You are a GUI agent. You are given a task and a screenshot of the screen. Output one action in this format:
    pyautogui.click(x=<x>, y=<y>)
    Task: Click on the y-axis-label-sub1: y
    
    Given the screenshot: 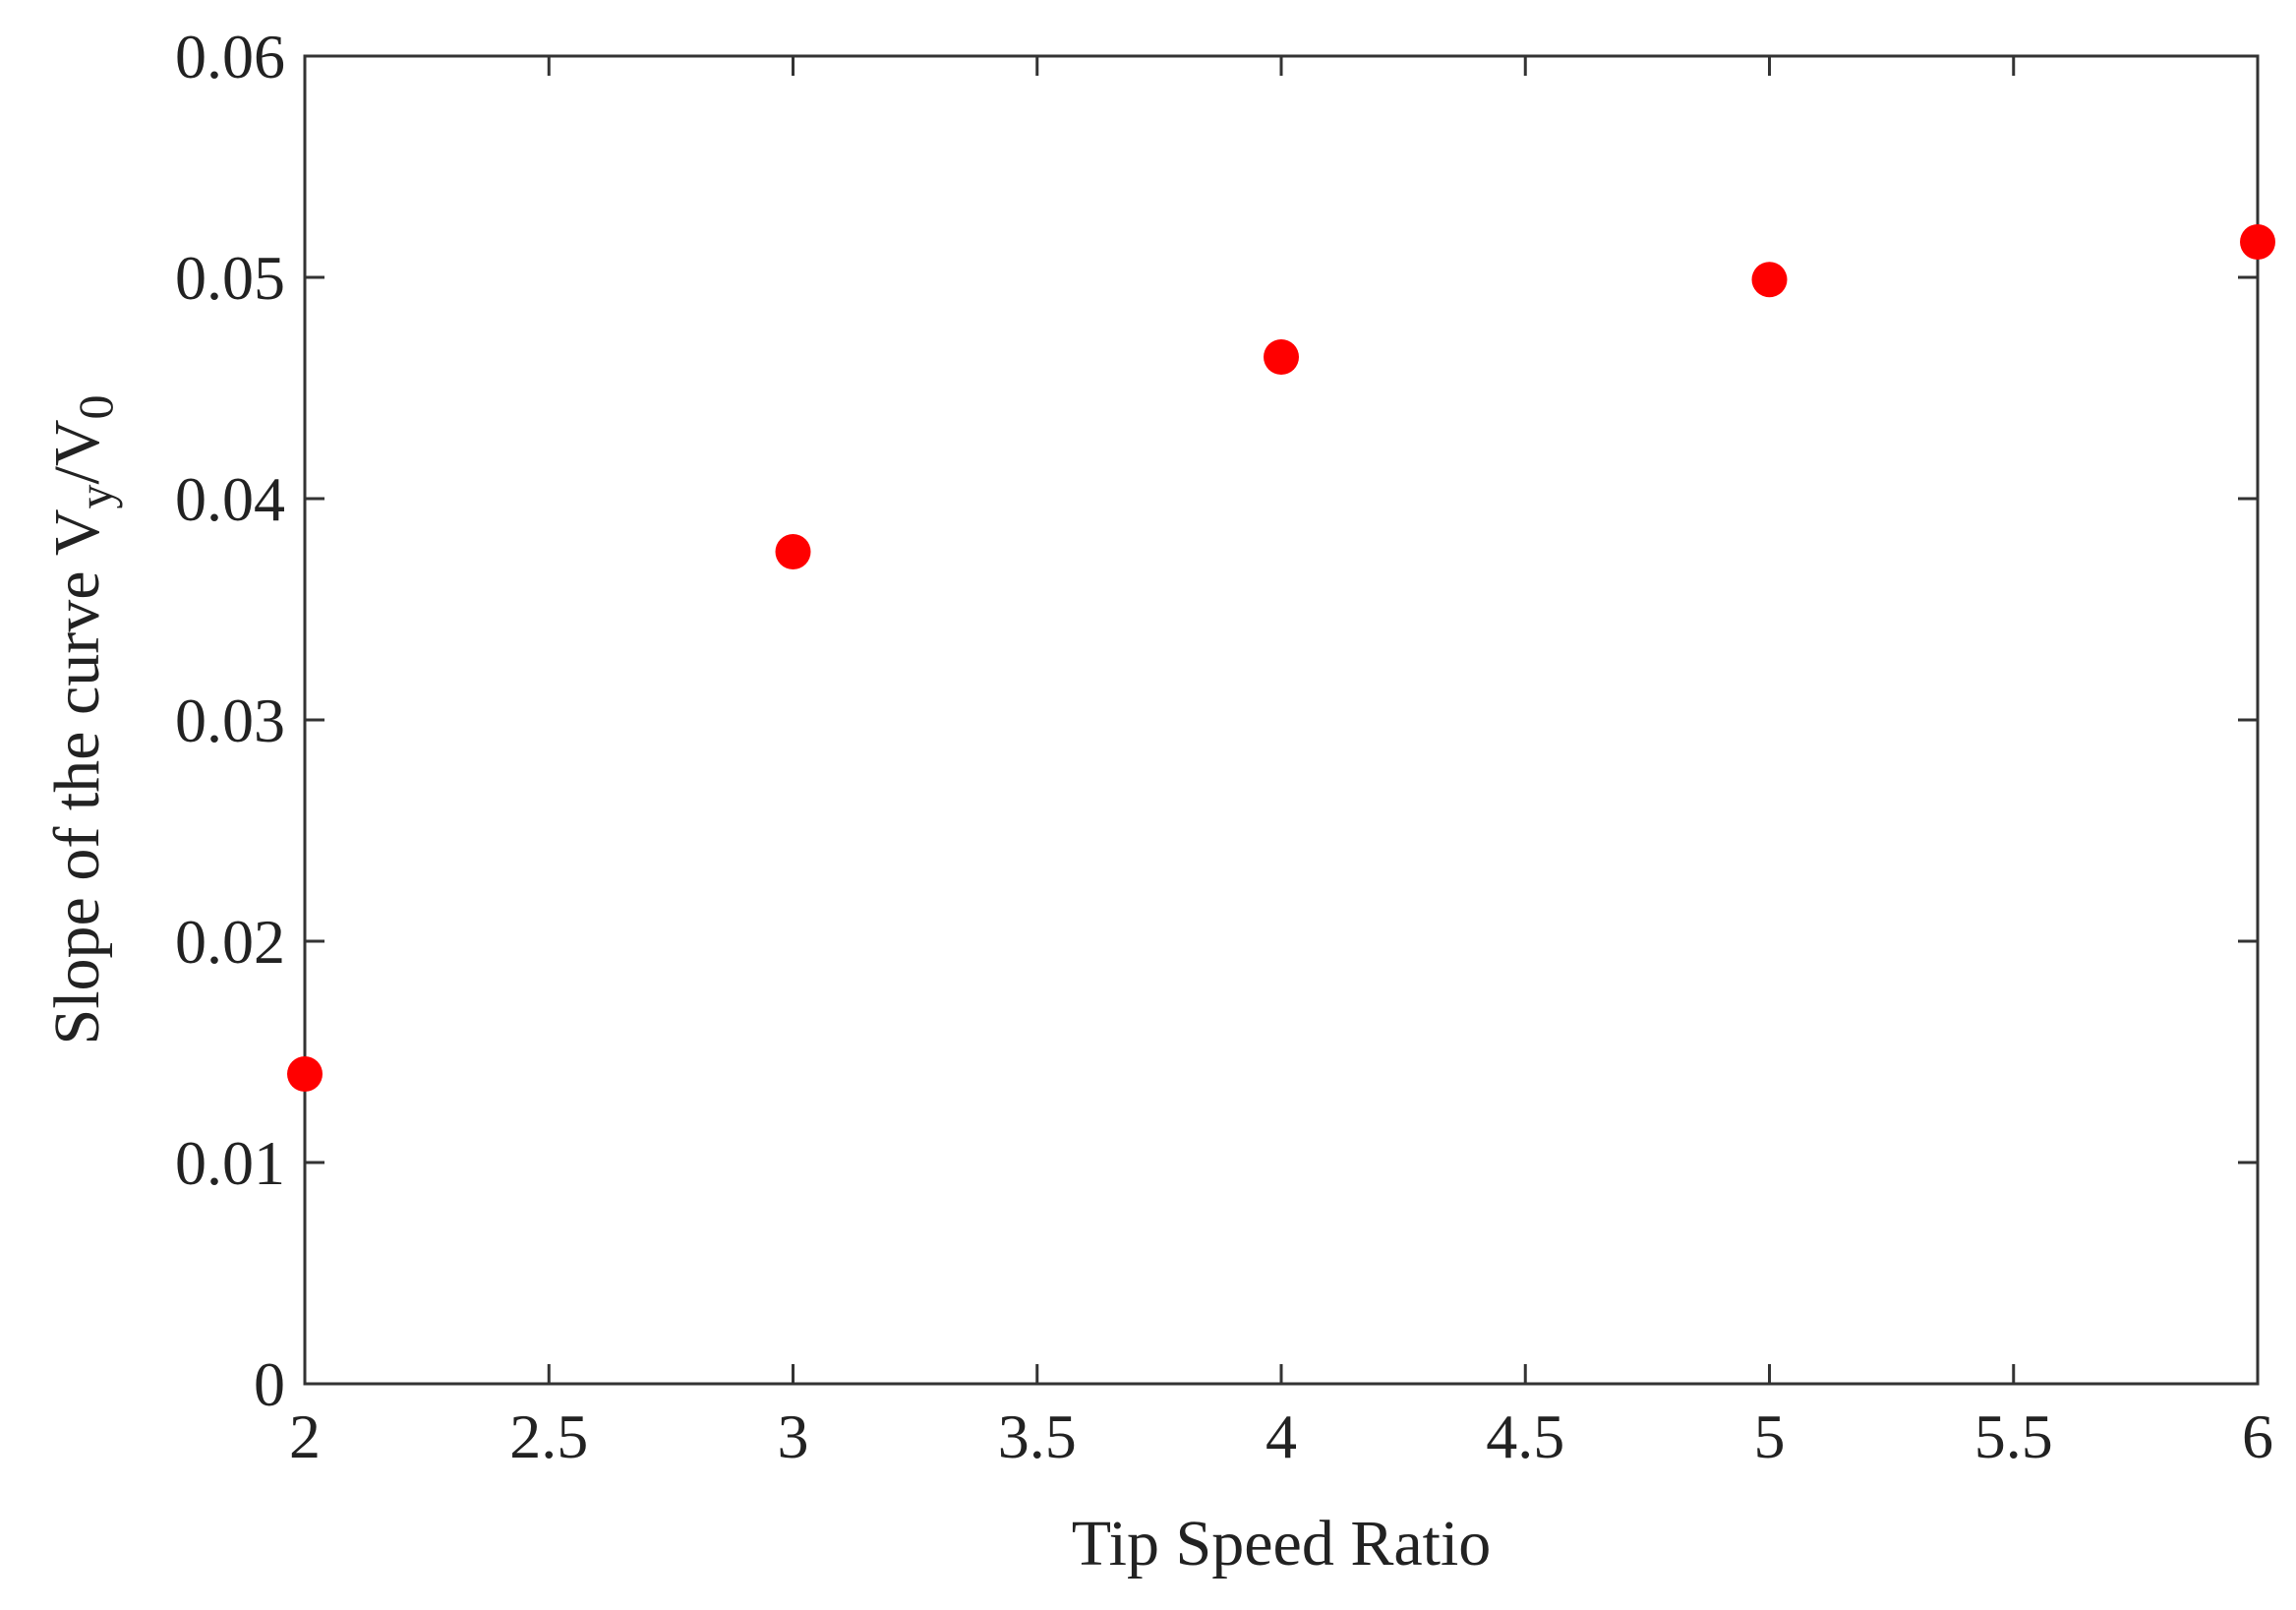 What is the action you would take?
    pyautogui.click(x=95, y=497)
    